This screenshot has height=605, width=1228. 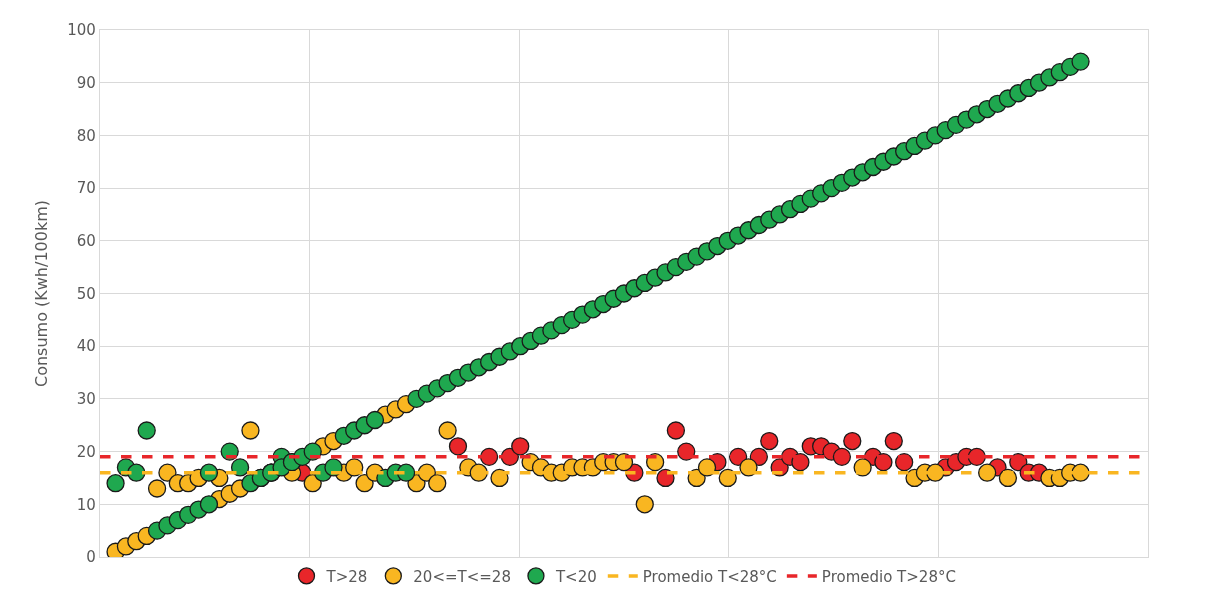 I want to click on y-tick-label: 10, so click(x=86, y=504).